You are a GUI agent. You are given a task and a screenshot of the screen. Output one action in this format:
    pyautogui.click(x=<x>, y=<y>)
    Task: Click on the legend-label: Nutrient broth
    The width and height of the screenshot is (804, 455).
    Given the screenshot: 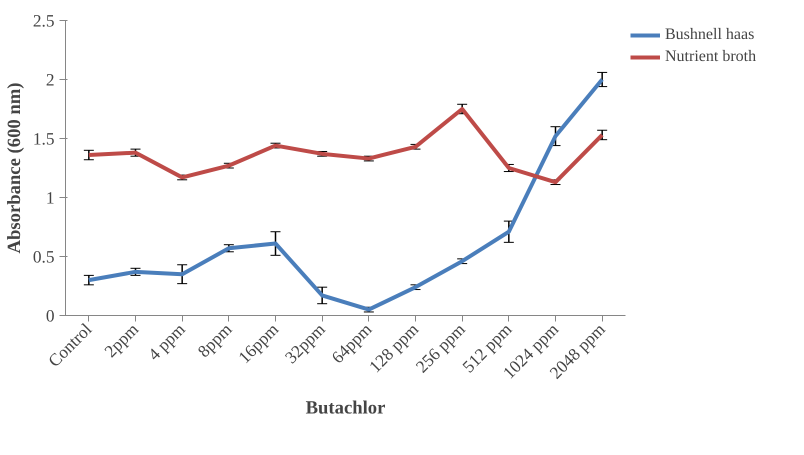 What is the action you would take?
    pyautogui.click(x=710, y=57)
    